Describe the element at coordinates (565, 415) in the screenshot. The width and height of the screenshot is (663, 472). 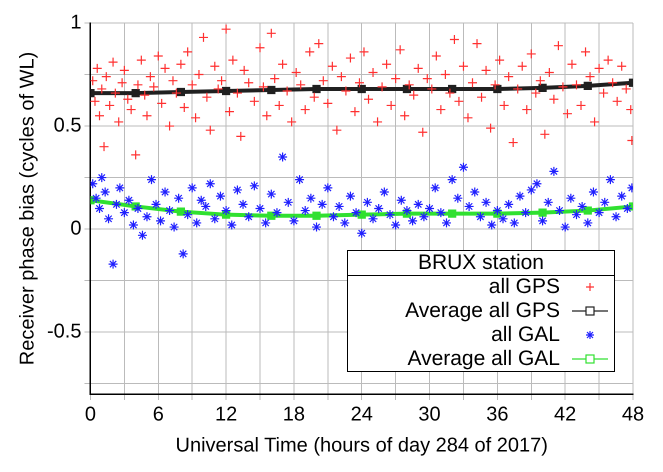
I see `x-tick-label: 42` at that location.